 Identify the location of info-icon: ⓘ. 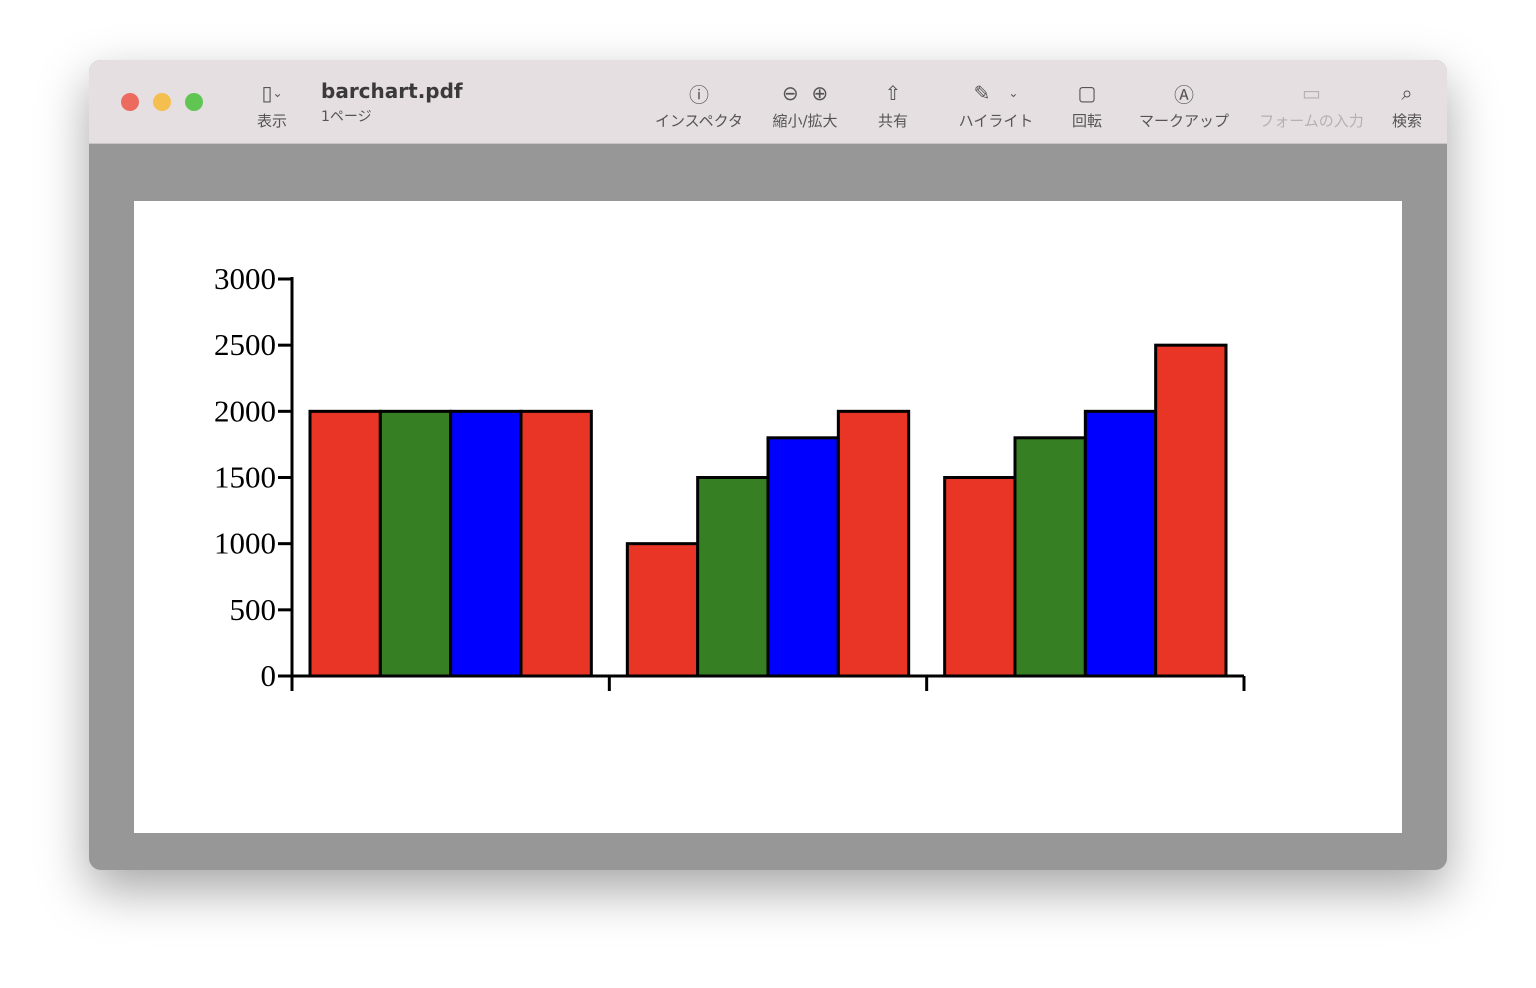
(699, 94).